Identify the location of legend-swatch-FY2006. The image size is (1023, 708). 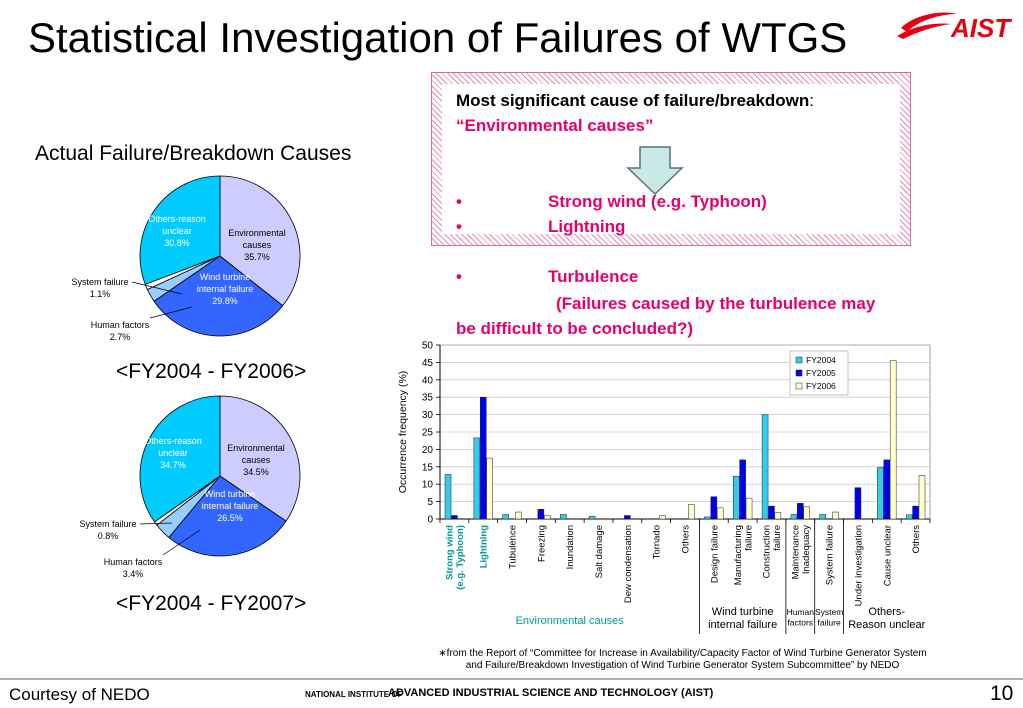
(799, 386).